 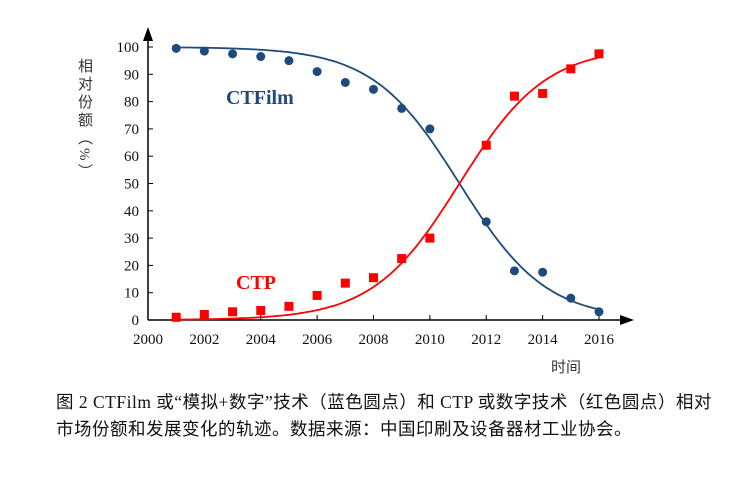 I want to click on x-tick-label: 2010, so click(x=430, y=340).